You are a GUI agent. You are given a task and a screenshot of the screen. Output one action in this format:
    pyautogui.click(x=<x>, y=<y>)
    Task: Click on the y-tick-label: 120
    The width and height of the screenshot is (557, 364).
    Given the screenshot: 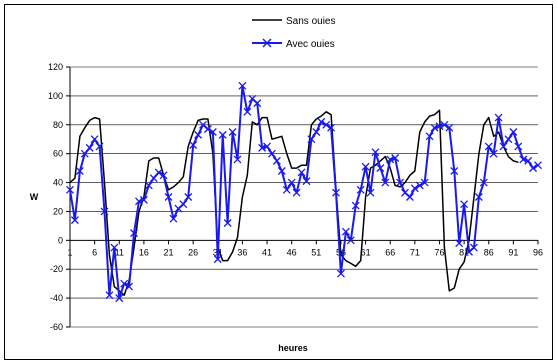 What is the action you would take?
    pyautogui.click(x=55, y=67)
    